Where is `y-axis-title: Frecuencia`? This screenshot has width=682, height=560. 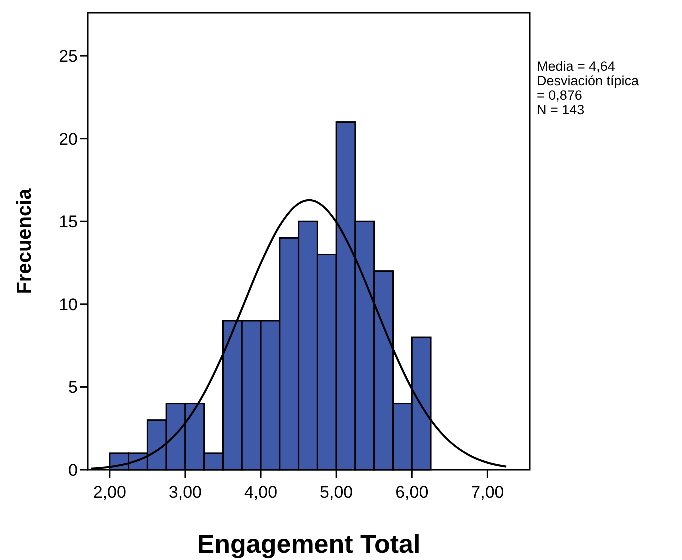
y-axis-title: Frecuencia is located at coordinates (25, 241).